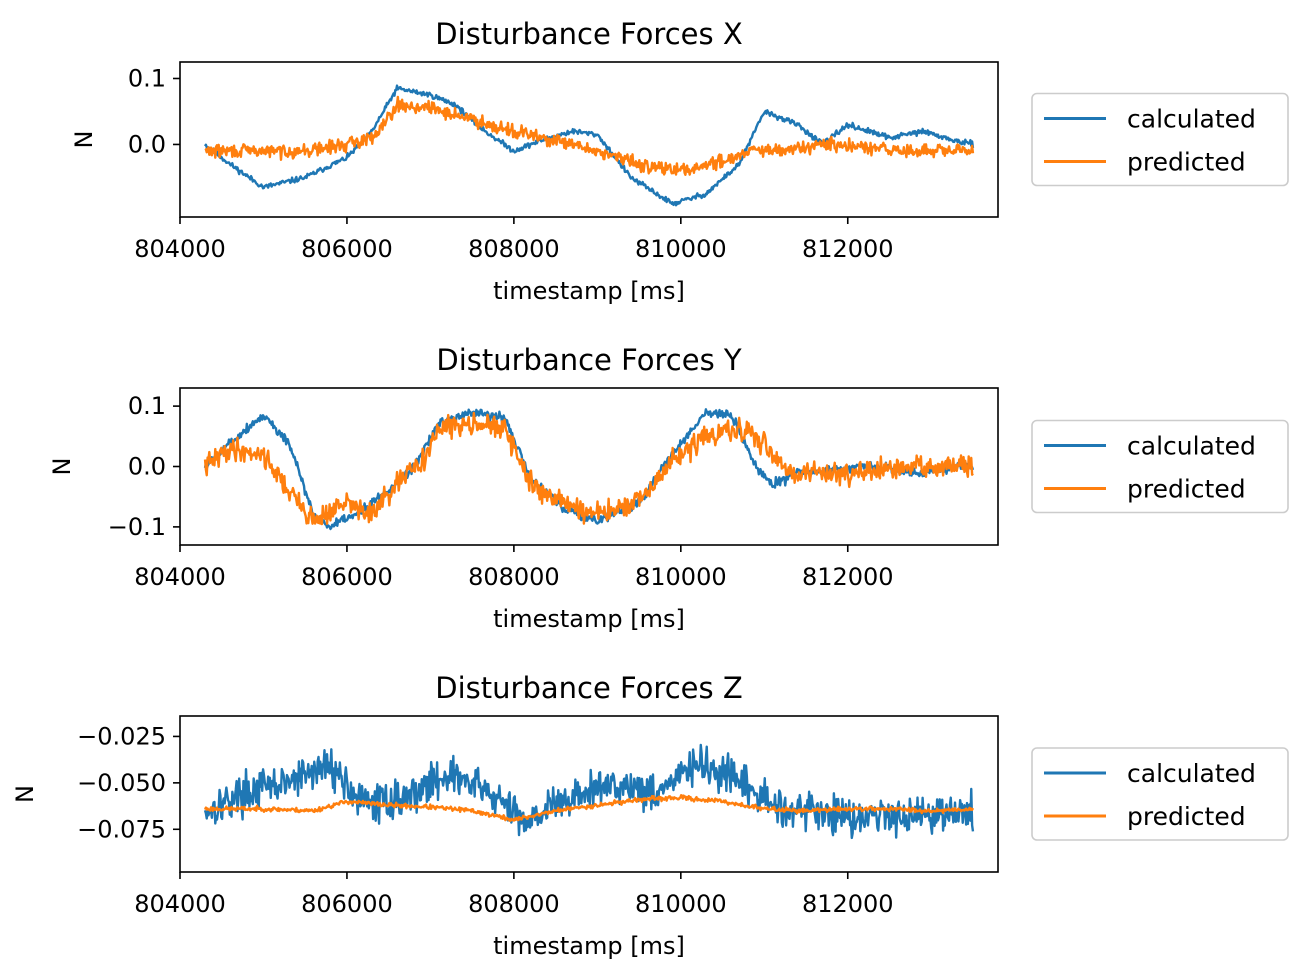 This screenshot has height=976, width=1304. What do you see at coordinates (589, 360) in the screenshot?
I see `chart-title: Disturbance Forces Y` at bounding box center [589, 360].